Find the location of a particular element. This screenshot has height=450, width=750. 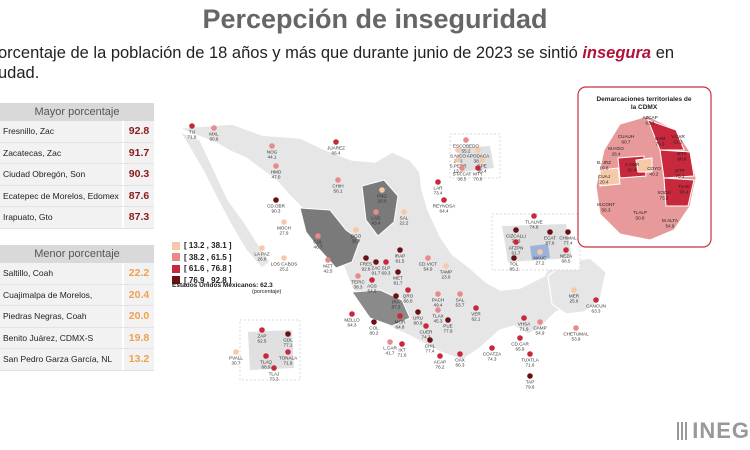

district-name: TLALP is located at coordinates (640, 212).